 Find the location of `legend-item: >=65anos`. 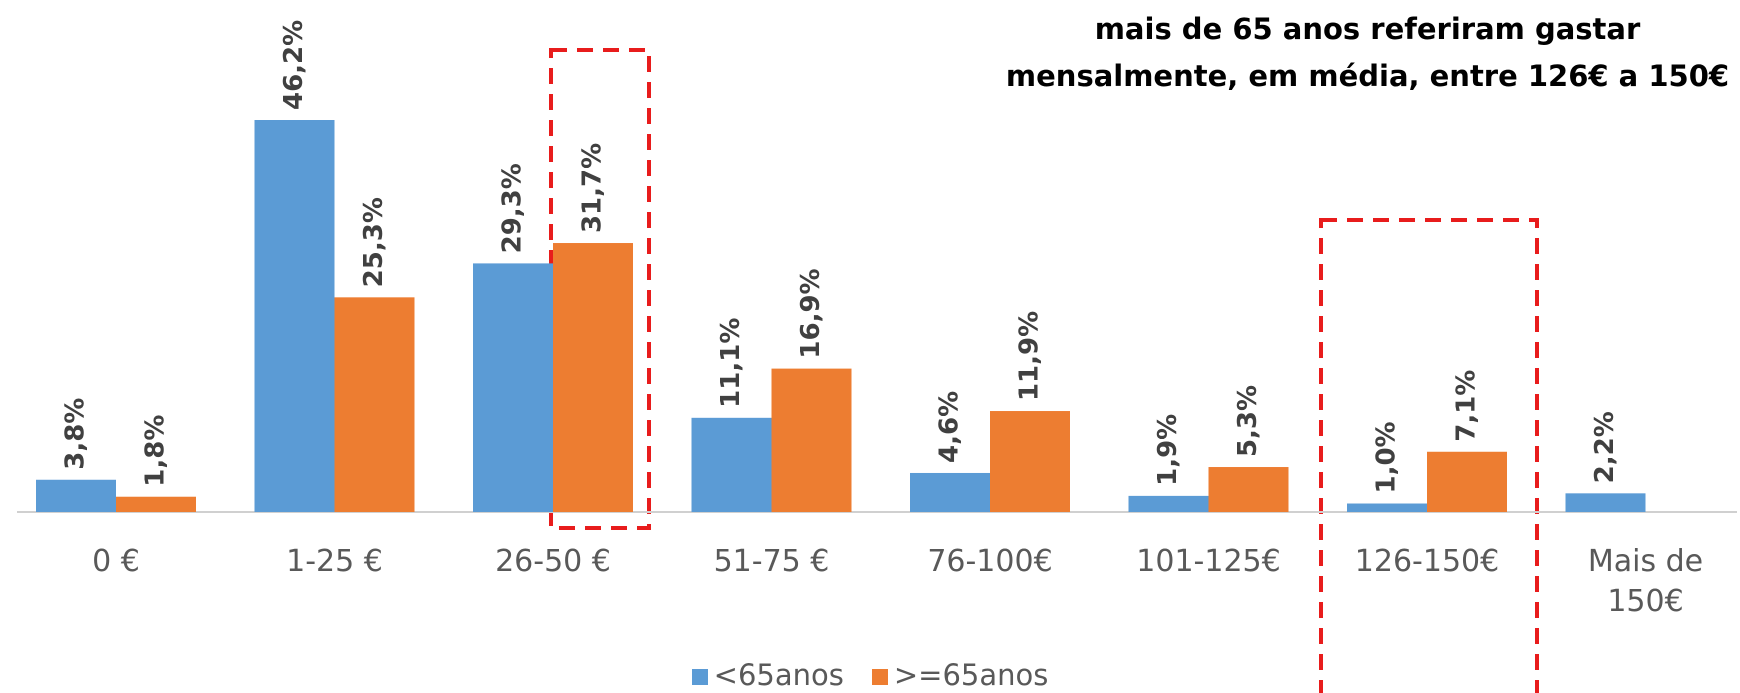

legend-item: >=65anos is located at coordinates (960, 675).